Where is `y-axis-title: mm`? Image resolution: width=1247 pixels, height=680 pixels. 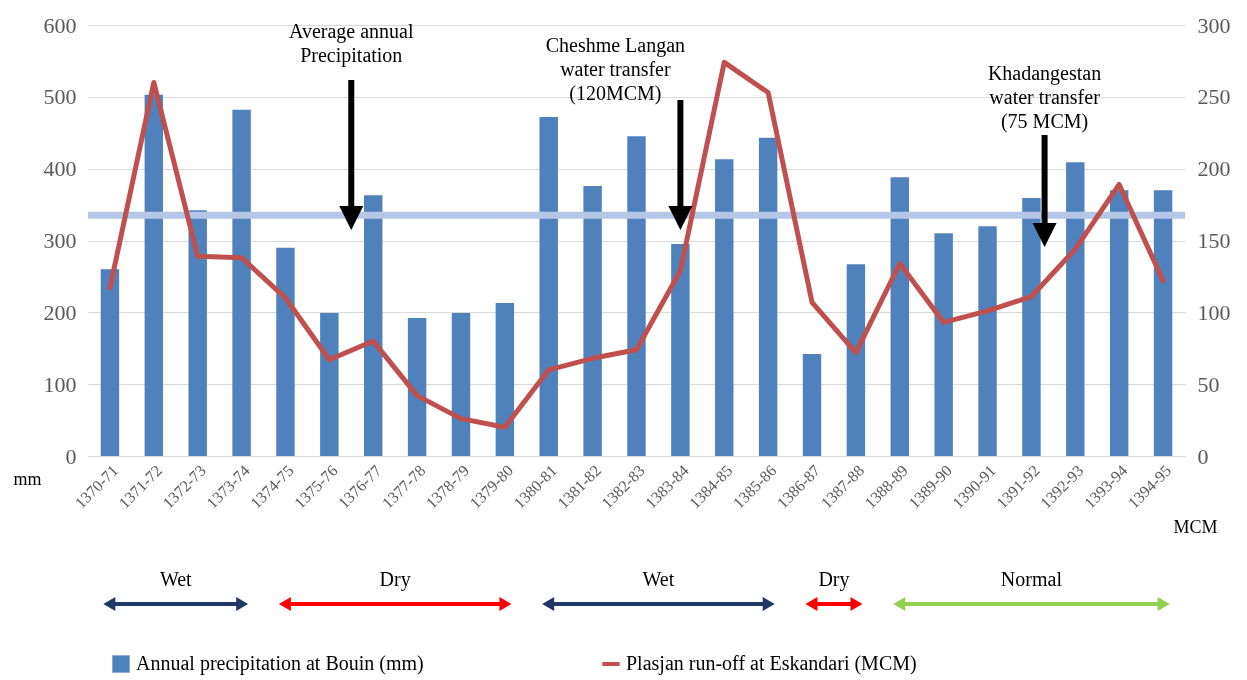 y-axis-title: mm is located at coordinates (27, 478).